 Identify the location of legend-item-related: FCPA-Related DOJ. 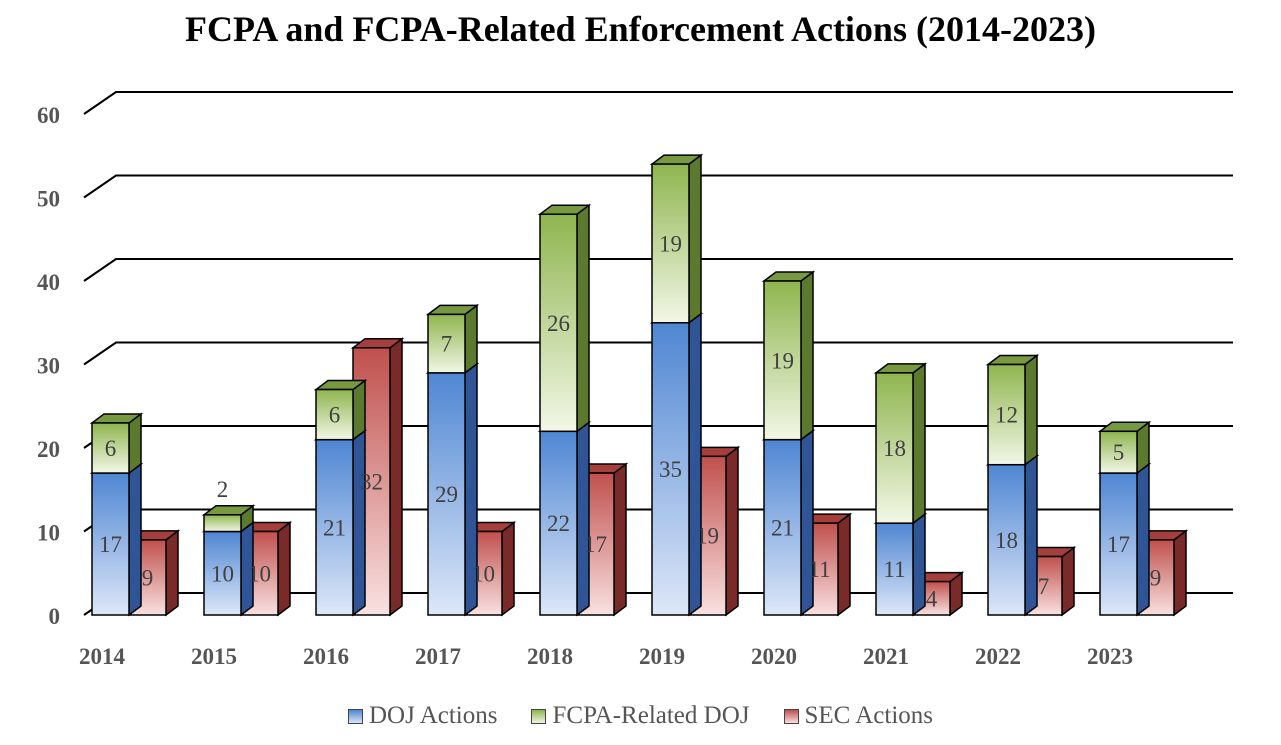
(640, 716).